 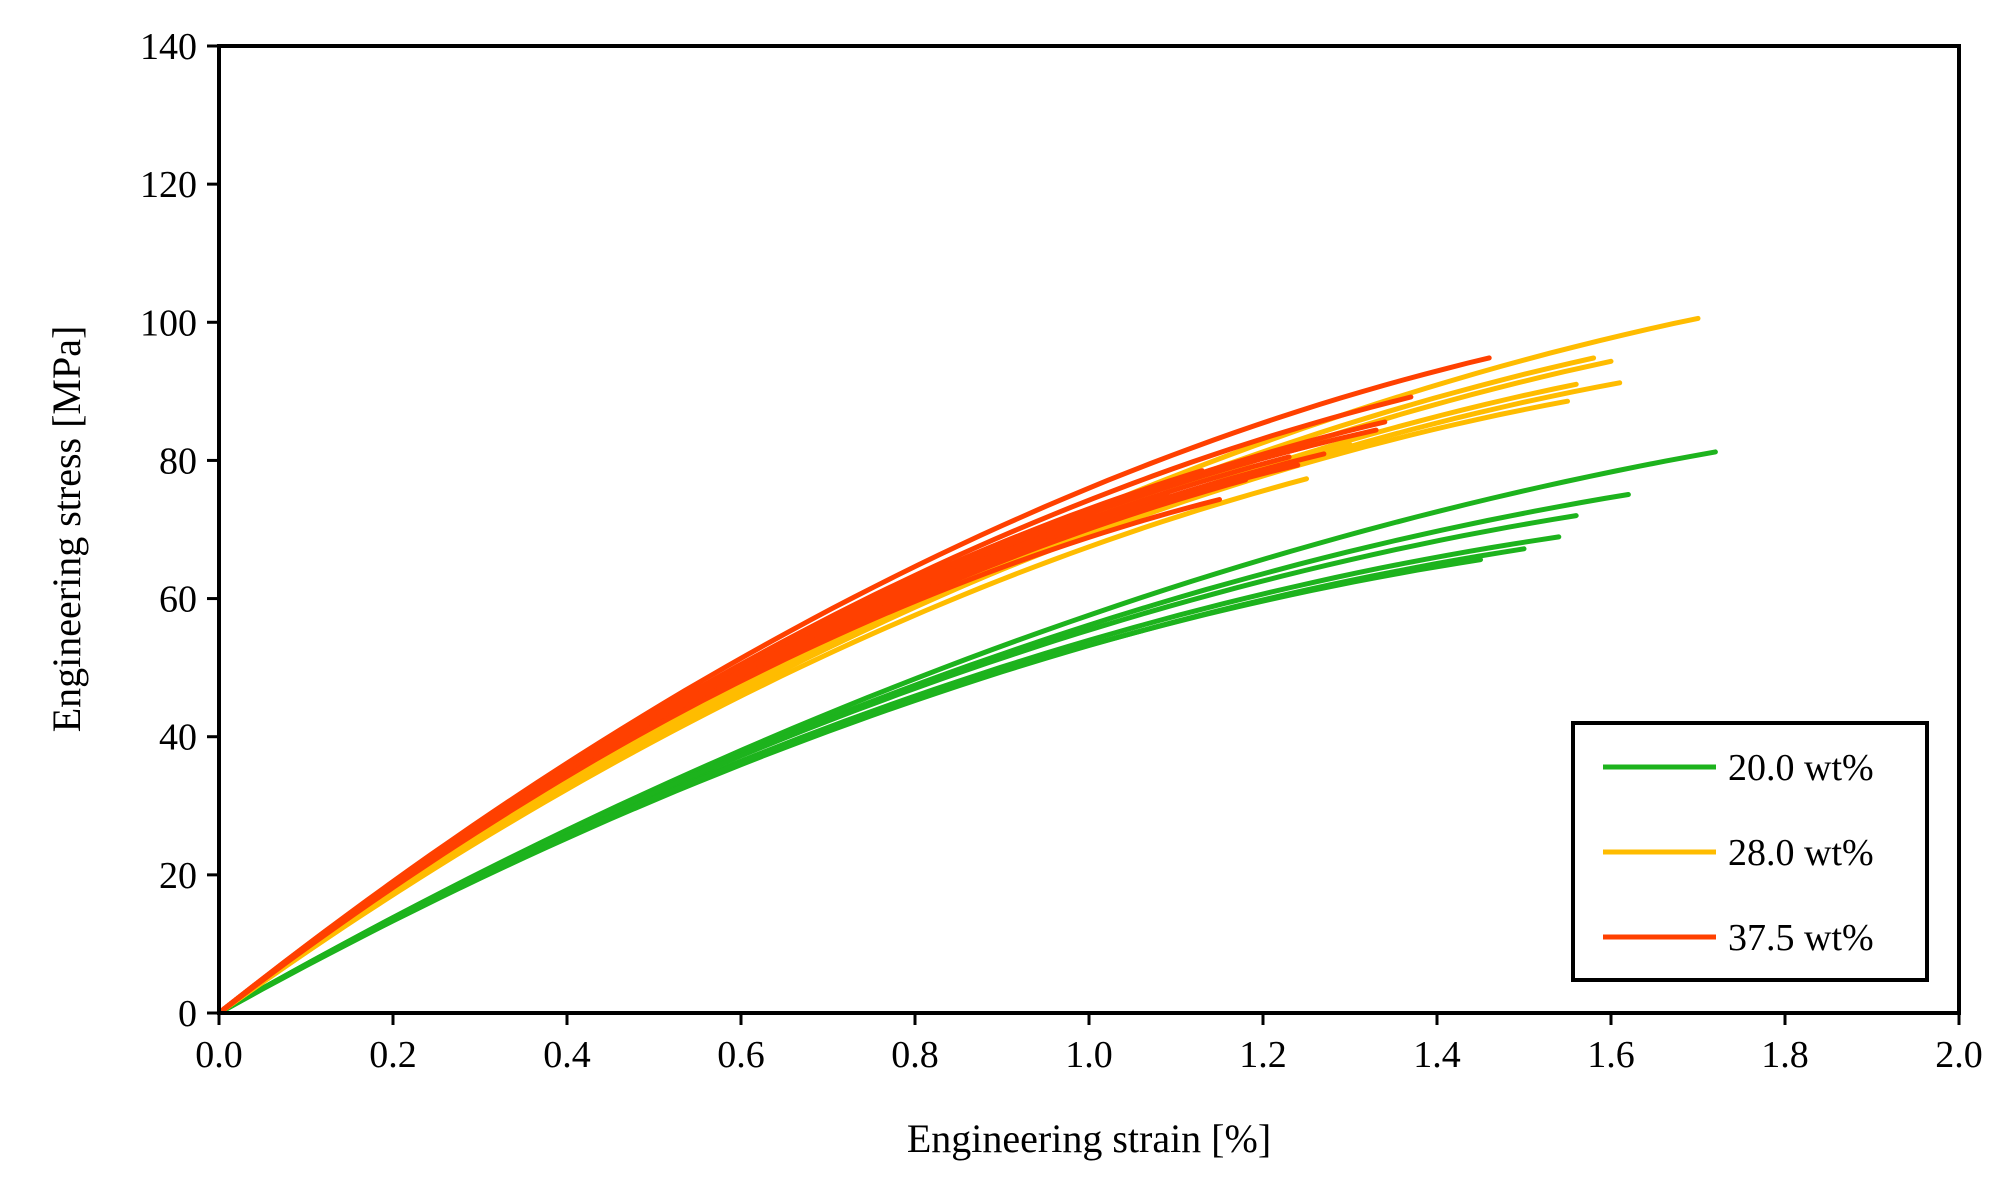 I want to click on x-tick-label: 1.4, so click(x=1437, y=1055).